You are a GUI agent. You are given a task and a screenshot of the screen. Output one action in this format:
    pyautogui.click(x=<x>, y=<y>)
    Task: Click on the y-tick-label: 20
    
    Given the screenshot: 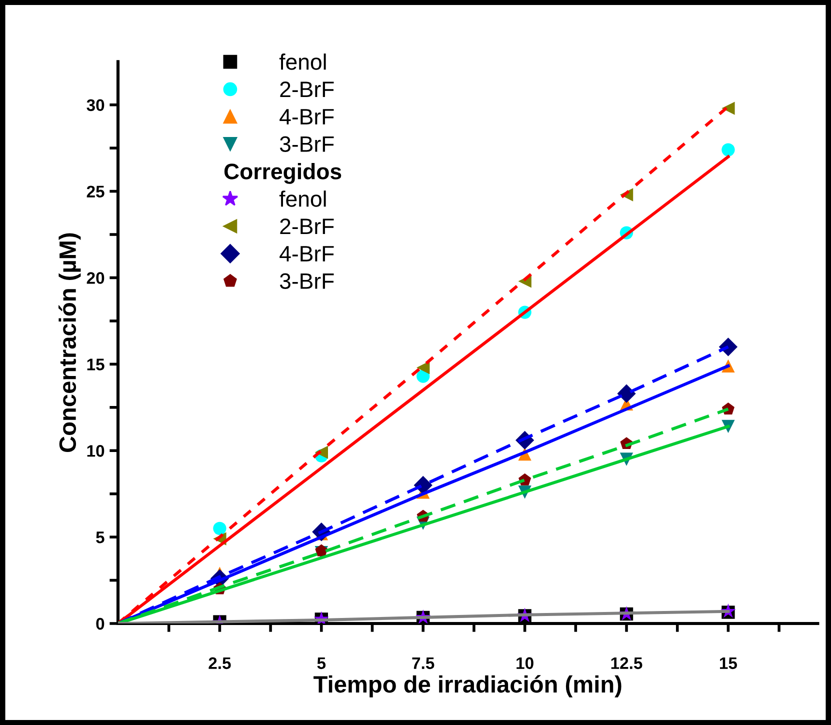 What is the action you would take?
    pyautogui.click(x=95, y=278)
    